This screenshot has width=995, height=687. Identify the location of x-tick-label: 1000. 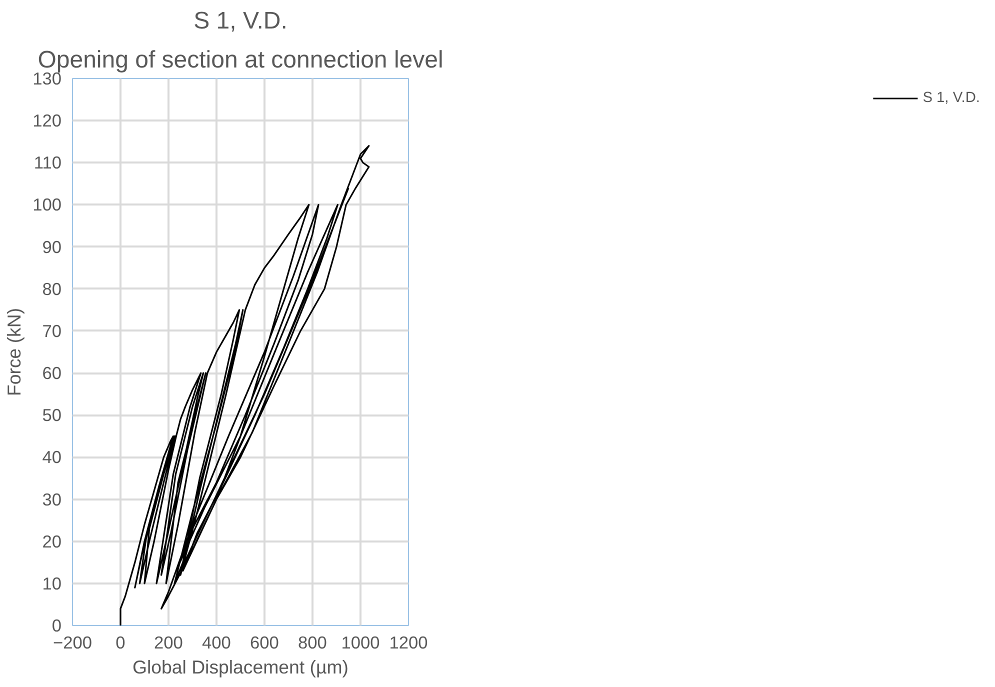
(360, 642).